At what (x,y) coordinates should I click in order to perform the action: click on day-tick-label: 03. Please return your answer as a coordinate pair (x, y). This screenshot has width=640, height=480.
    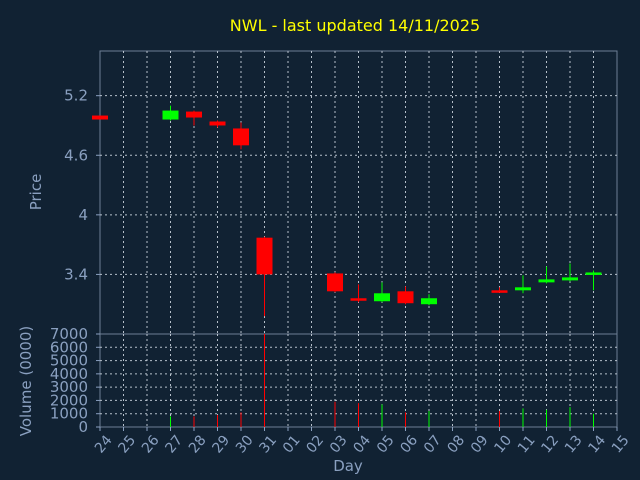
    Looking at the image, I should click on (339, 444).